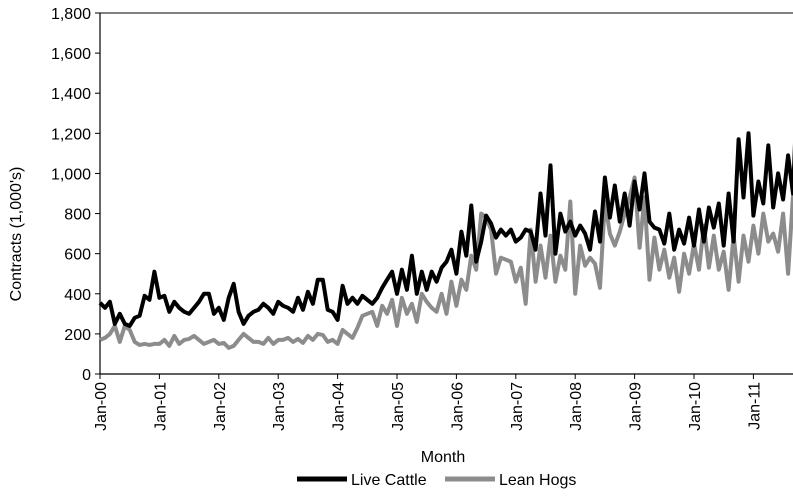  Describe the element at coordinates (436, 480) in the screenshot. I see `legend: Live Cattle Lean Hogs` at that location.